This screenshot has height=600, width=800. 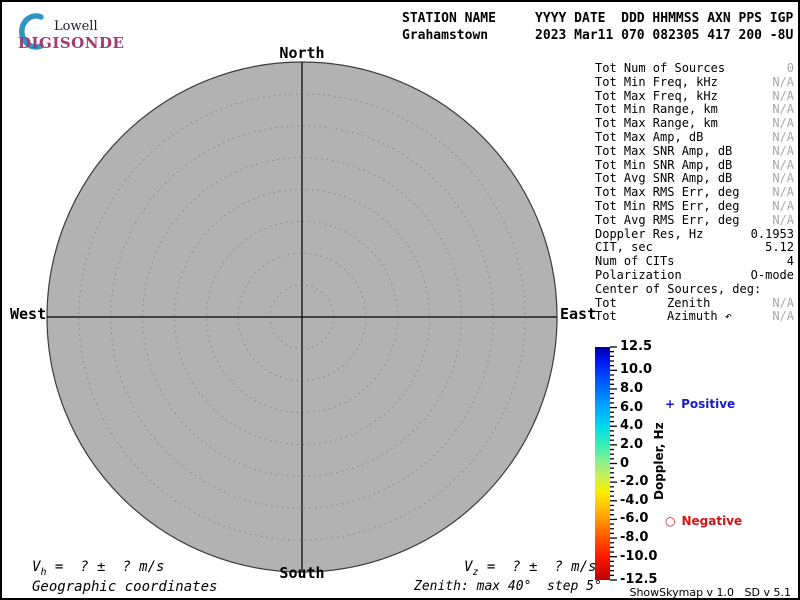 I want to click on stats-row: Polarization O-mode, so click(x=694, y=275).